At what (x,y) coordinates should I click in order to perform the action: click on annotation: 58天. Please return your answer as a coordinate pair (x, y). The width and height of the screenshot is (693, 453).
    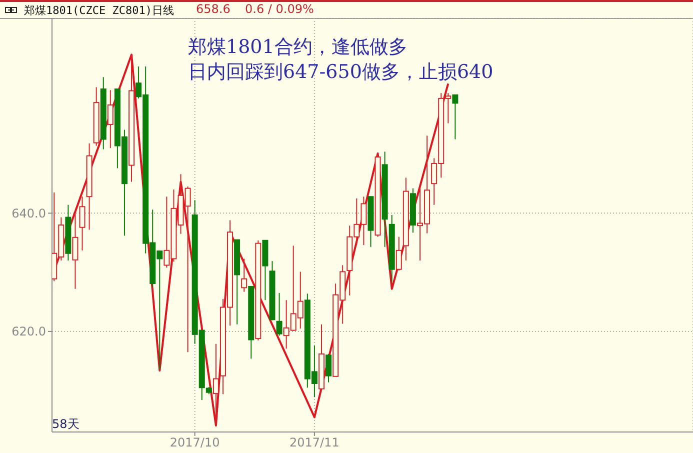
    Looking at the image, I should click on (66, 424).